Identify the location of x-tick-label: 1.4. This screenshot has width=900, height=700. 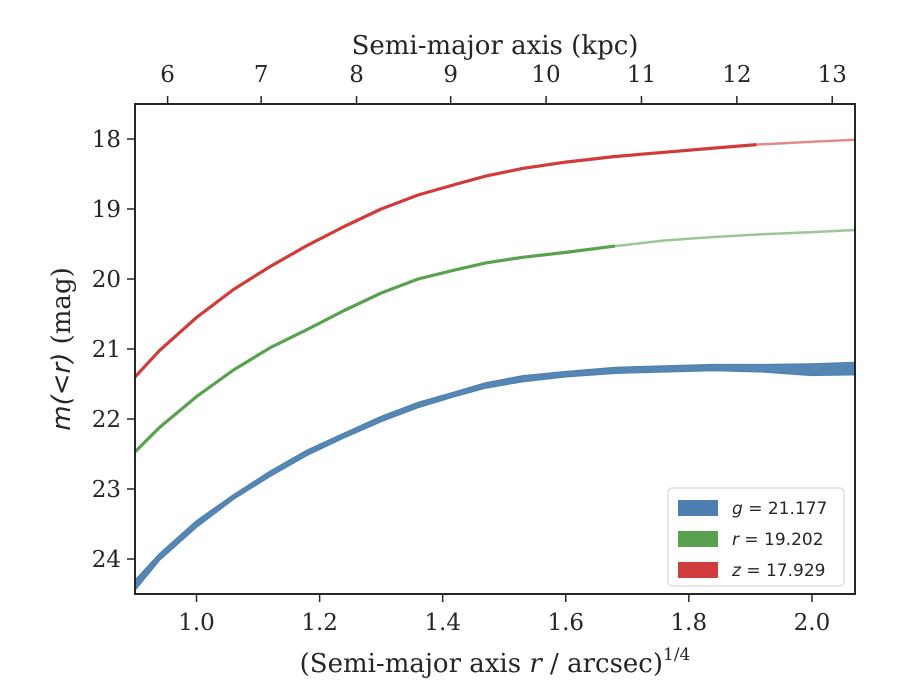
(442, 623).